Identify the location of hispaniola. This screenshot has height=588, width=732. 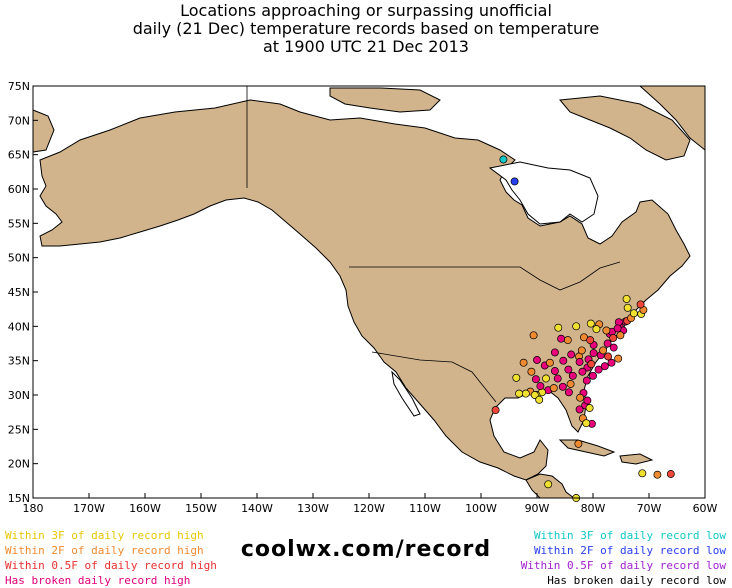
(636, 459).